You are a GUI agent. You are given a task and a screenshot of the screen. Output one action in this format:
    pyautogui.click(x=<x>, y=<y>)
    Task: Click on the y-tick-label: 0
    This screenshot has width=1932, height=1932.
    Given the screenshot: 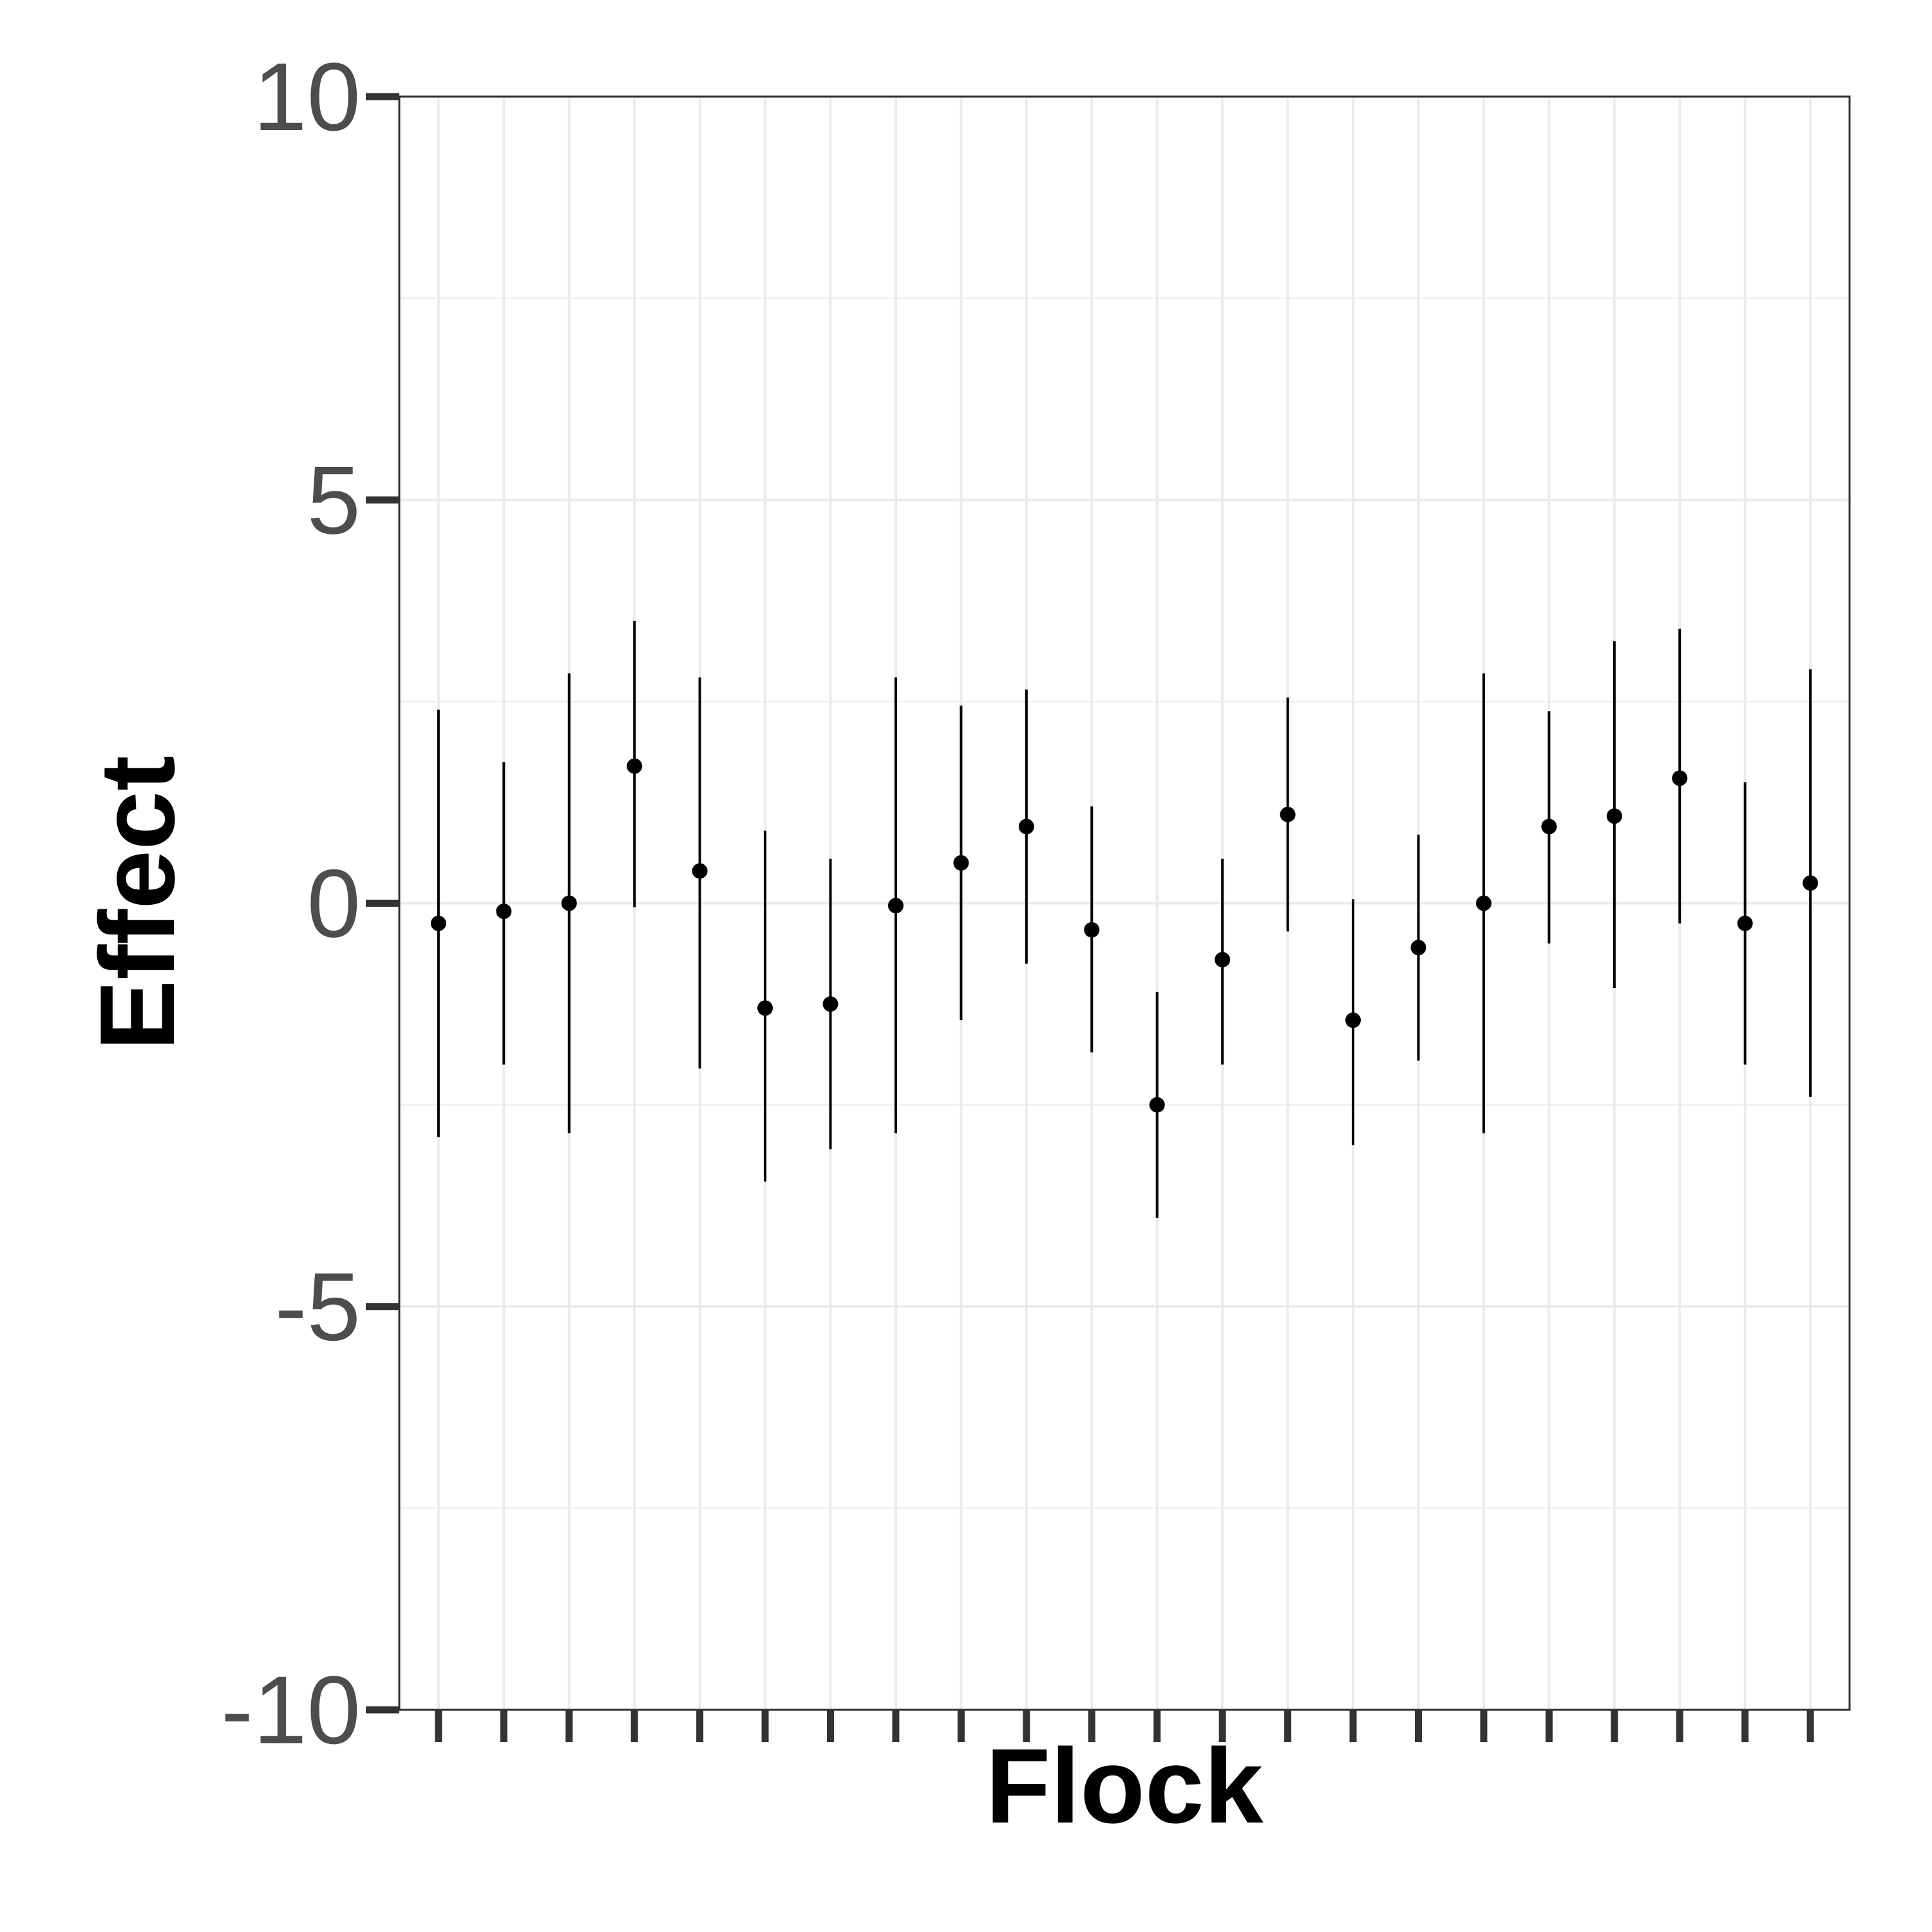 What is the action you would take?
    pyautogui.click(x=334, y=904)
    